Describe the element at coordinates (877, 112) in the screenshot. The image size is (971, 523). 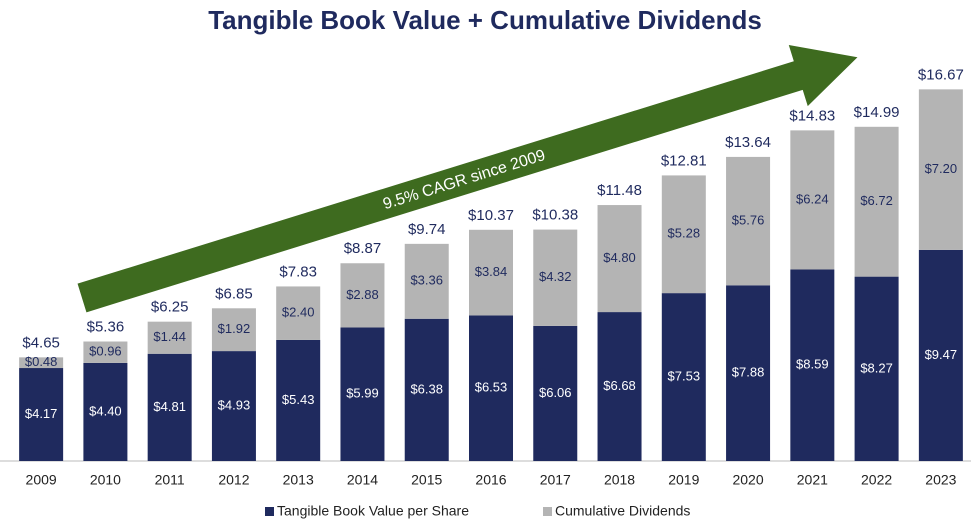
I see `total-label: $14.99` at that location.